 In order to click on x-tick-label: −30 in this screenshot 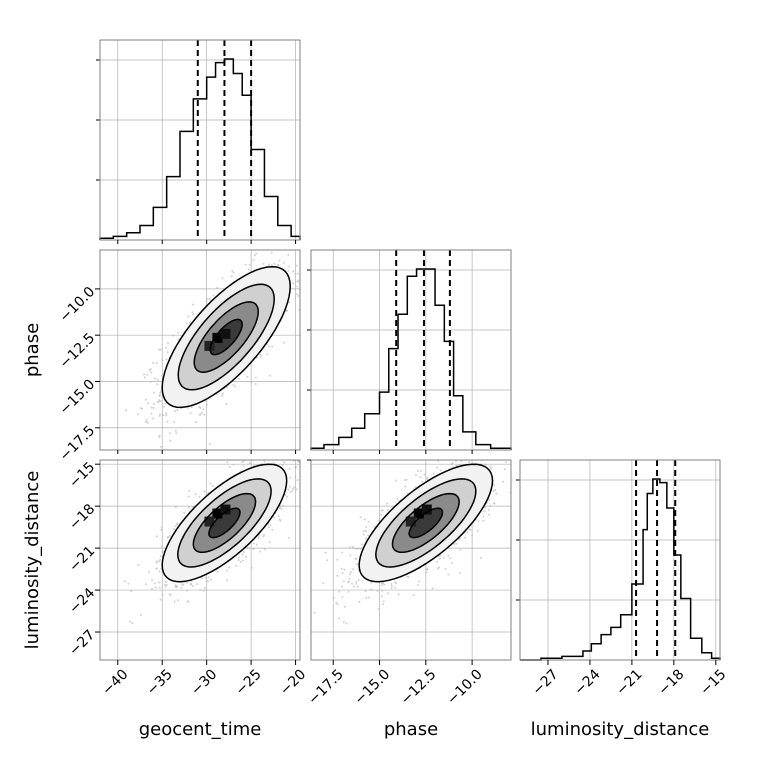, I will do `click(204, 682)`.